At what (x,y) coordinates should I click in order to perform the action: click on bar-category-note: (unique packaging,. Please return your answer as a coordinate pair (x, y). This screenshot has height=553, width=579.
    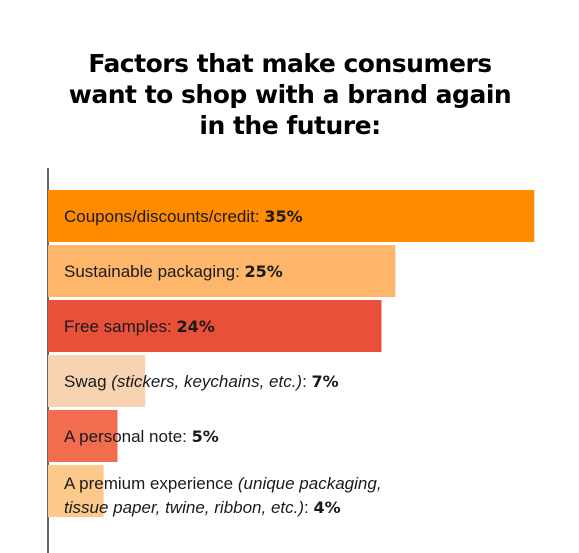
    Looking at the image, I should click on (310, 483).